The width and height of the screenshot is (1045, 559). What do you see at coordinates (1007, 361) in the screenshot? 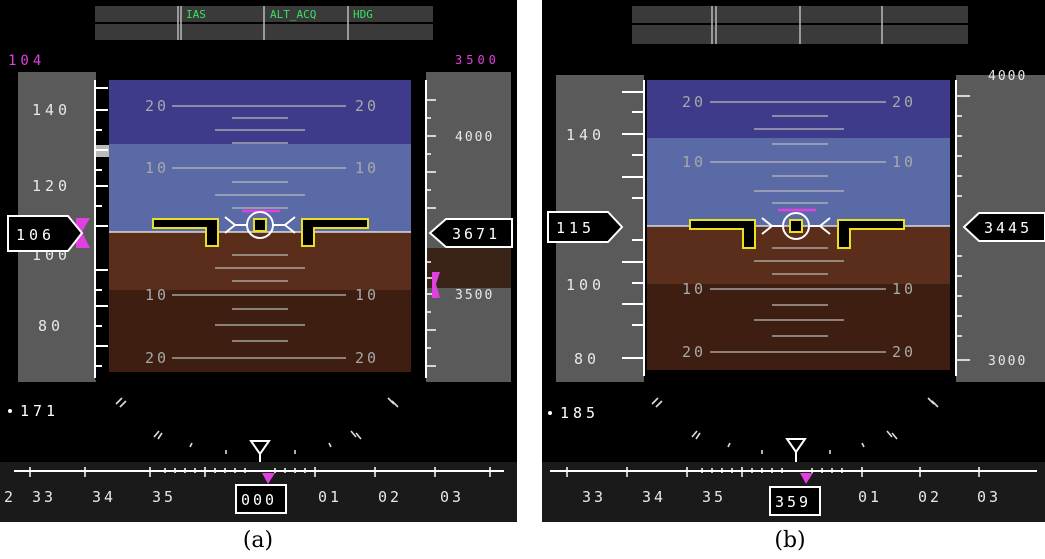
I see `altitude-tick-label: 3000` at bounding box center [1007, 361].